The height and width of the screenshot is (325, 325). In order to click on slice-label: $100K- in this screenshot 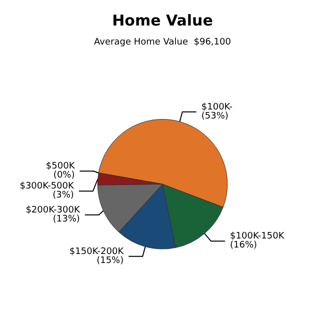, I will do `click(216, 107)`.